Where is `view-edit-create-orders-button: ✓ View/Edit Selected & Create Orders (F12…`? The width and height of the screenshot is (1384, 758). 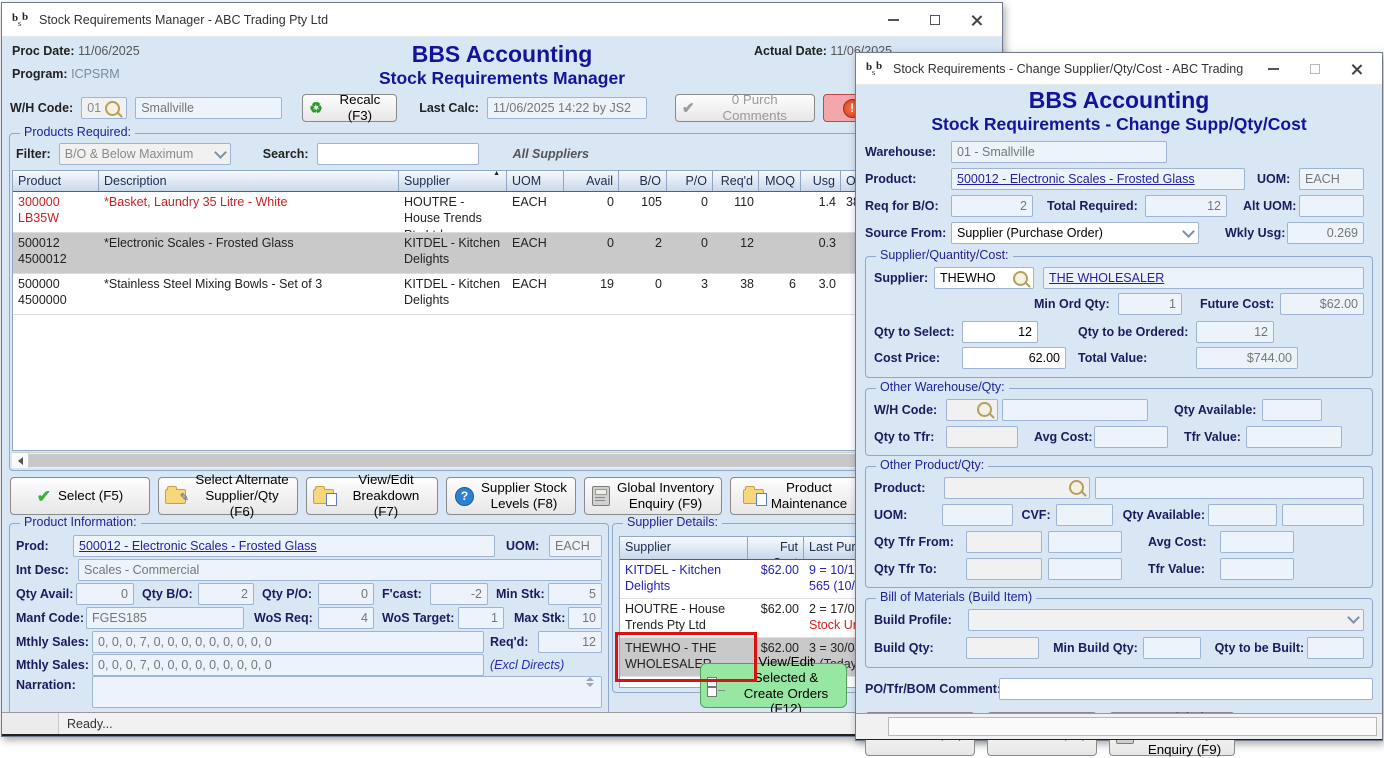
view-edit-create-orders-button: ✓ View/Edit Selected & Create Orders (F12… is located at coordinates (773, 685).